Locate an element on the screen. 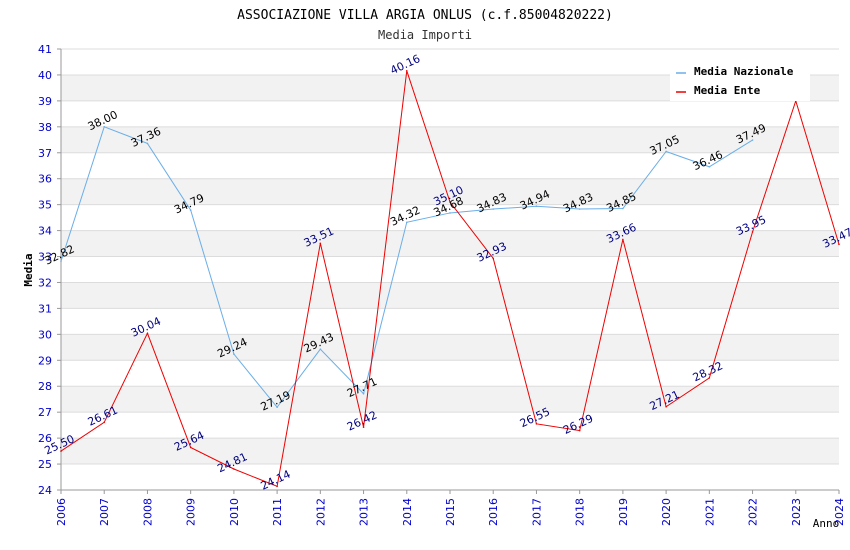 The width and height of the screenshot is (850, 550). y-tick-label: 26 is located at coordinates (45, 438).